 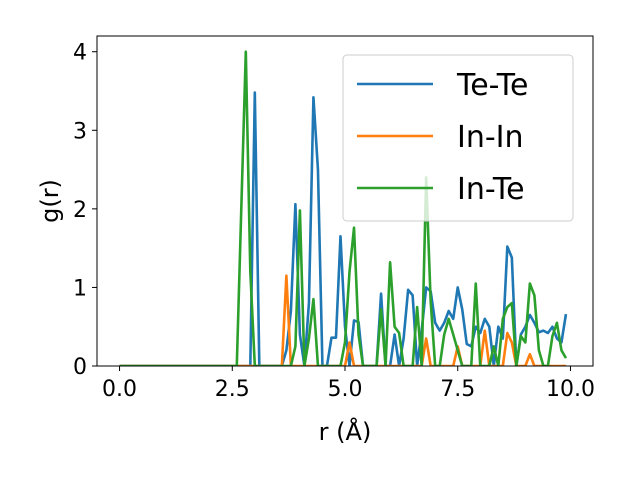 I want to click on y-axis: 0 1 2 3 4, so click(x=85, y=210).